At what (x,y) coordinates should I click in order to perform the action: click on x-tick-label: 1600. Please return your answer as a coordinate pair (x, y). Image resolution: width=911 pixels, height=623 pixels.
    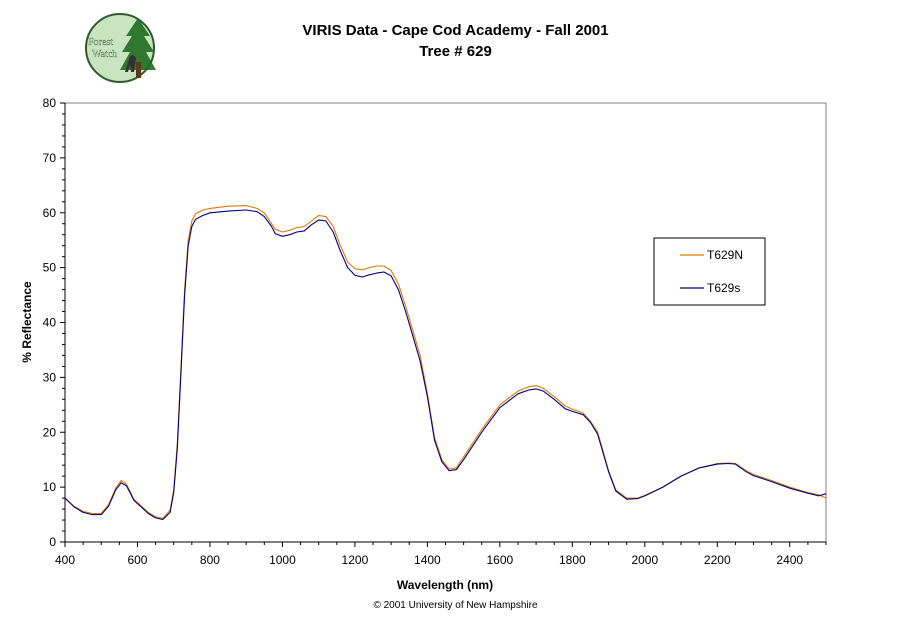
    Looking at the image, I should click on (500, 560).